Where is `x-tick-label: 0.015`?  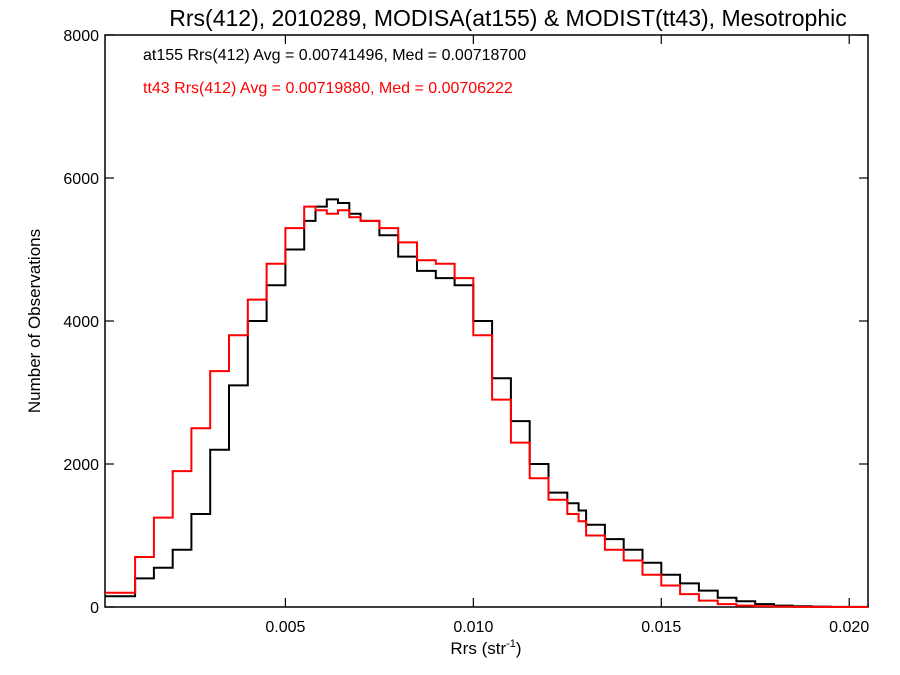 x-tick-label: 0.015 is located at coordinates (661, 627).